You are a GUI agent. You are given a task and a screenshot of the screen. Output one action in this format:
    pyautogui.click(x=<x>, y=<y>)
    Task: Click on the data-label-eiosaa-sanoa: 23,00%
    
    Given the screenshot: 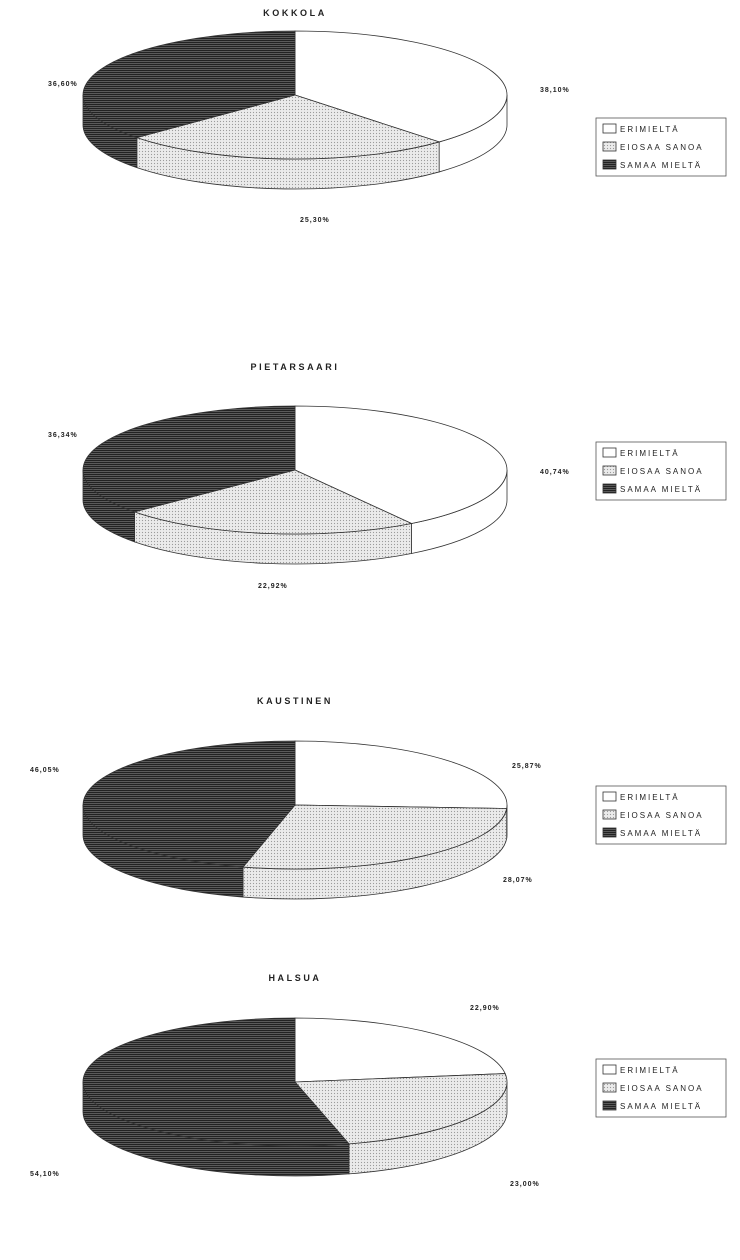 What is the action you would take?
    pyautogui.click(x=525, y=1184)
    